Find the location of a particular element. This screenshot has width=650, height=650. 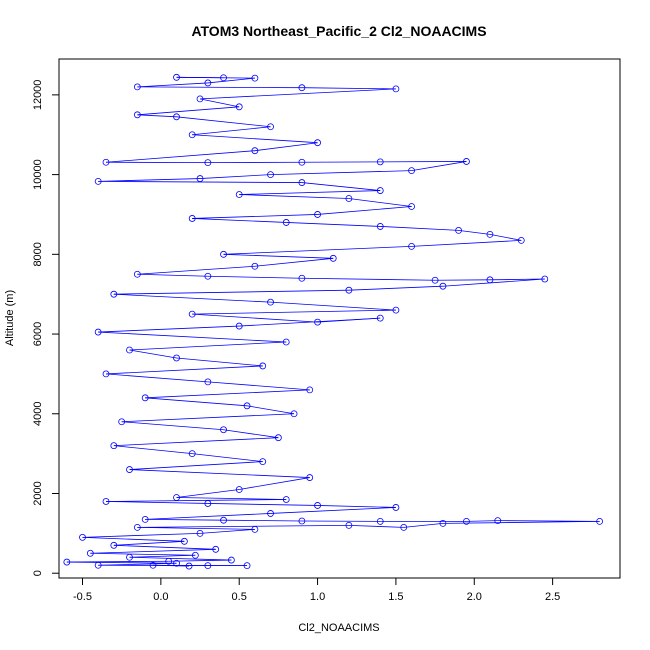

x-tick-label: 1.0 is located at coordinates (317, 597).